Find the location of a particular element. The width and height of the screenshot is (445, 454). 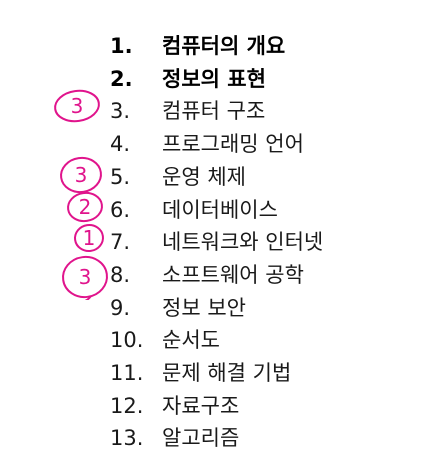

toc-item: 2. 정보의 표현 is located at coordinates (222, 79).